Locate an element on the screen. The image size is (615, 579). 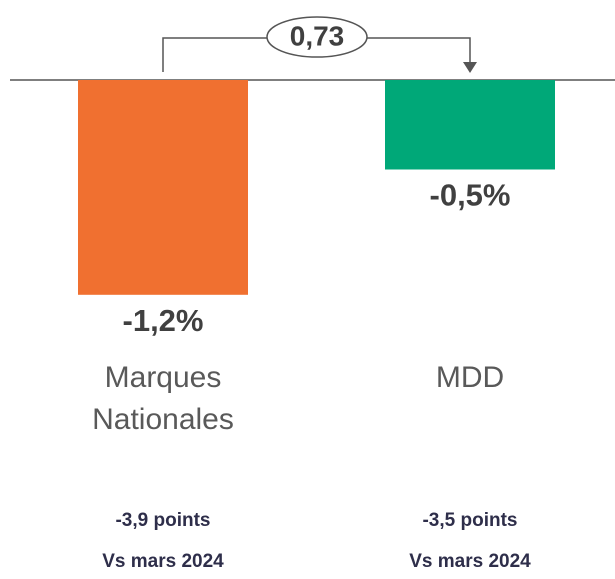
bracket-left is located at coordinates (214, 54).